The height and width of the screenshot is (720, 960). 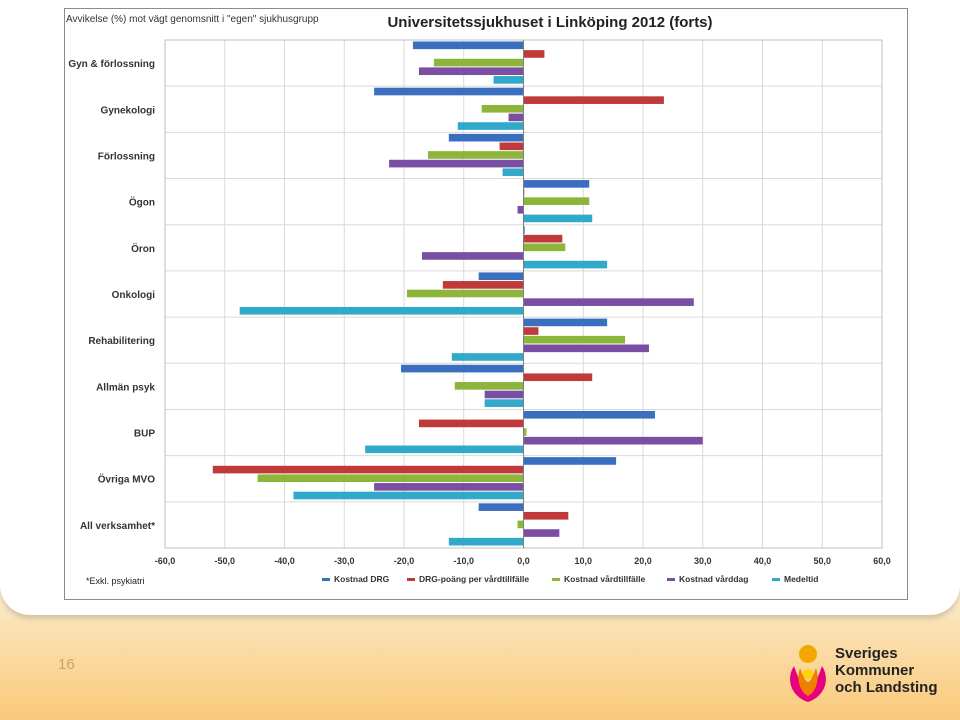 I want to click on category-label: Rehabilitering, so click(x=121, y=341).